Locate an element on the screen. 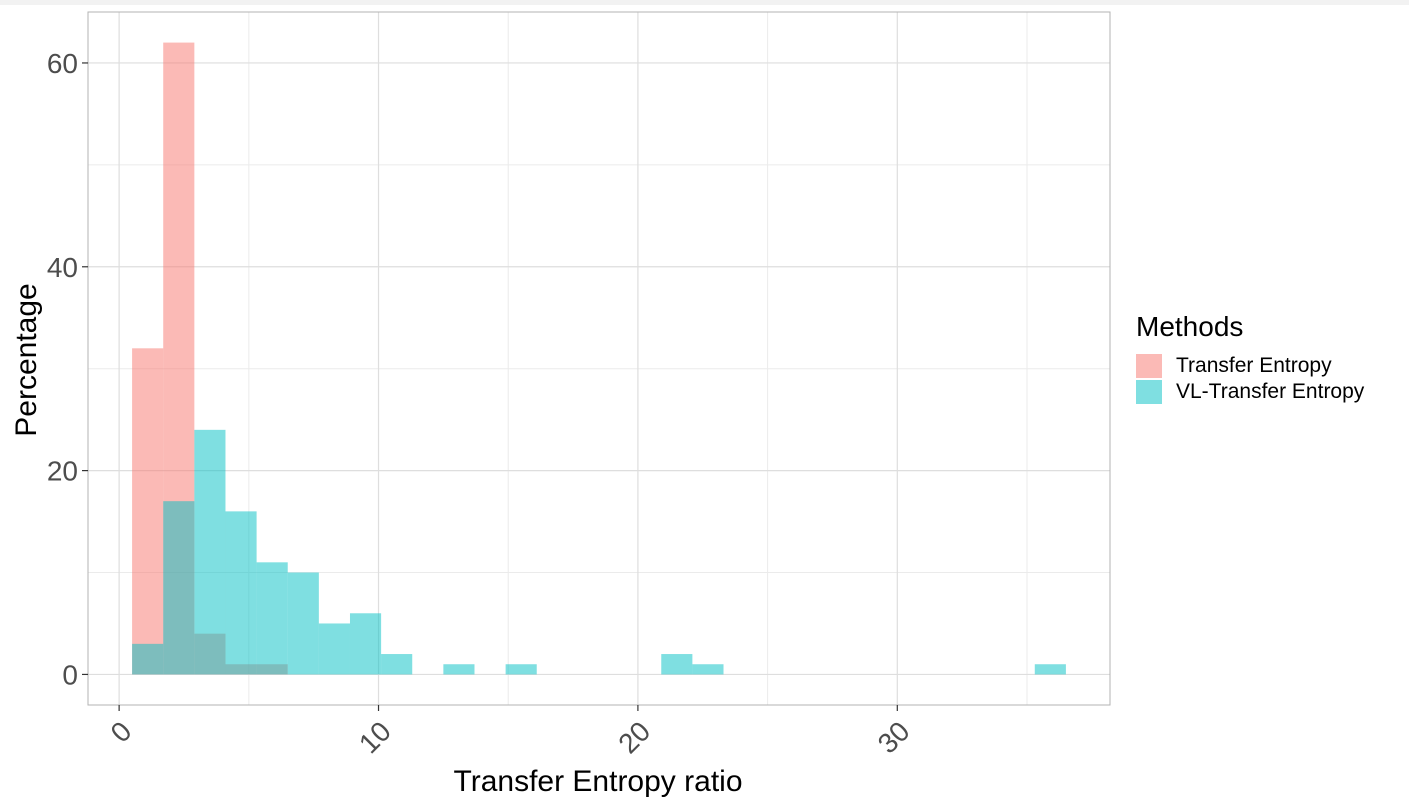 This screenshot has width=1409, height=801. legend-swatch-transfer-entropy is located at coordinates (1149, 366).